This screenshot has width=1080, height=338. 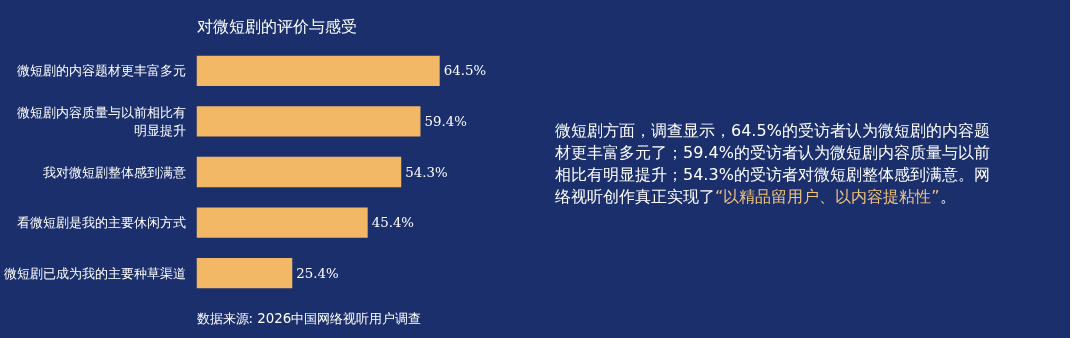 What do you see at coordinates (101, 71) in the screenshot?
I see `y-tick-label: 微短剧的内容题材更丰富多元` at bounding box center [101, 71].